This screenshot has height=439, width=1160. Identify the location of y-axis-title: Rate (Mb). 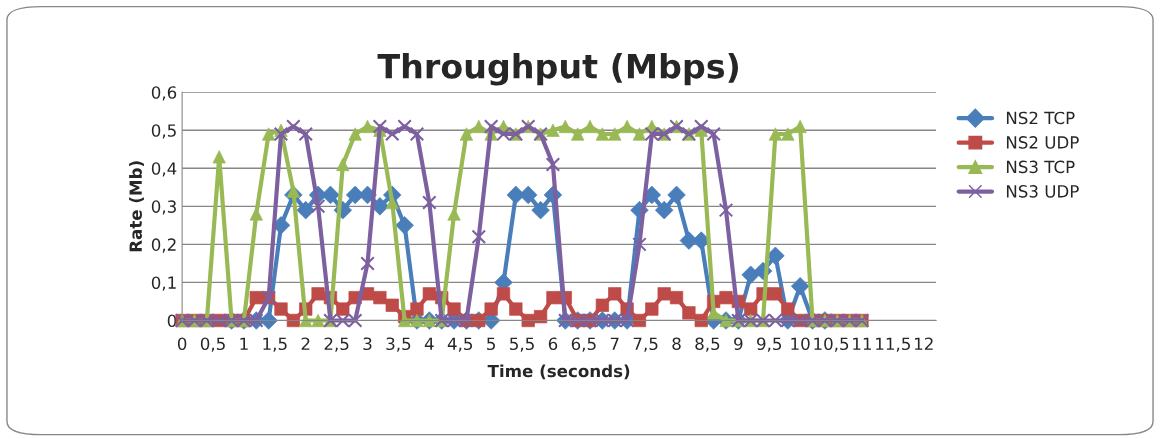
(136, 206).